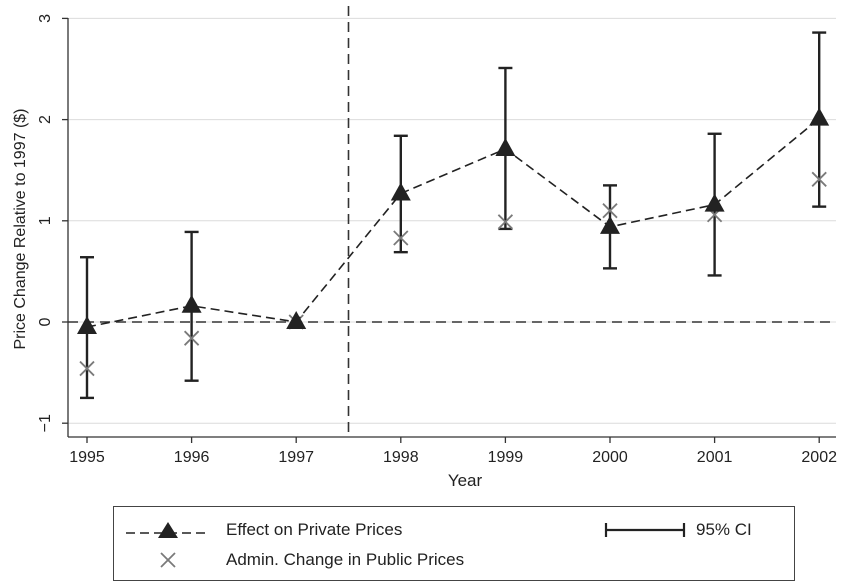 This screenshot has height=585, width=843. Describe the element at coordinates (45, 321) in the screenshot. I see `y-tick-label: 0` at that location.